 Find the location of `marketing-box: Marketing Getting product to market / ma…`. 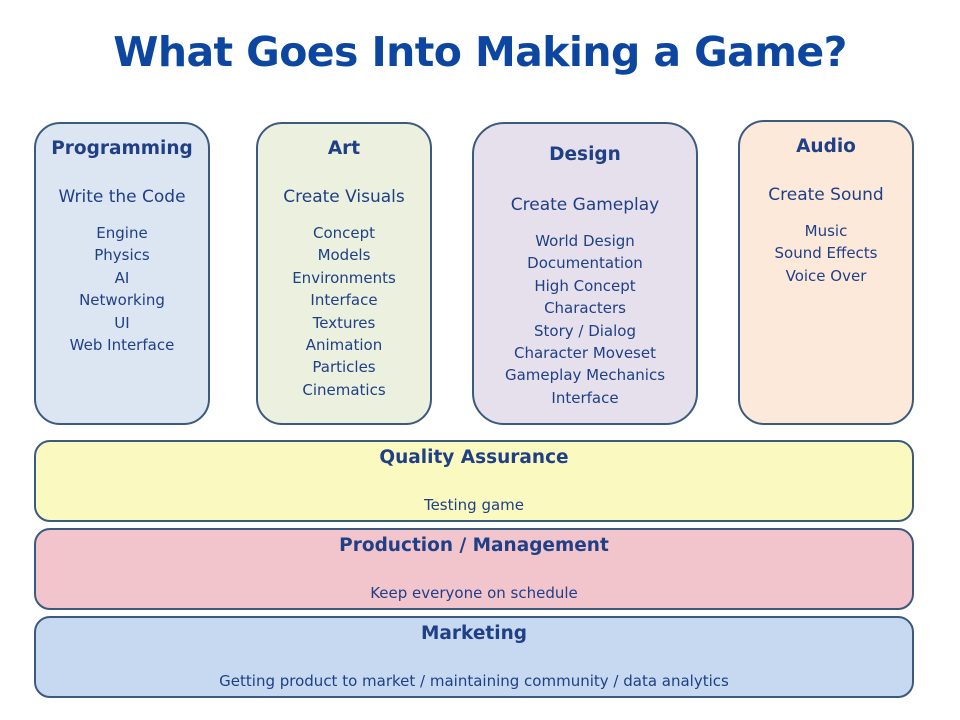

marketing-box: Marketing Getting product to market / ma… is located at coordinates (474, 657).